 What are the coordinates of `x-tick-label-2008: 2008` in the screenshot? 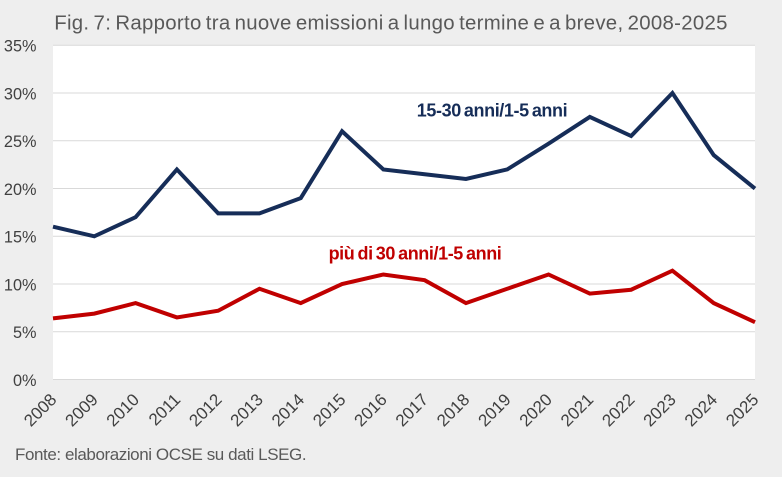 It's located at (40, 410).